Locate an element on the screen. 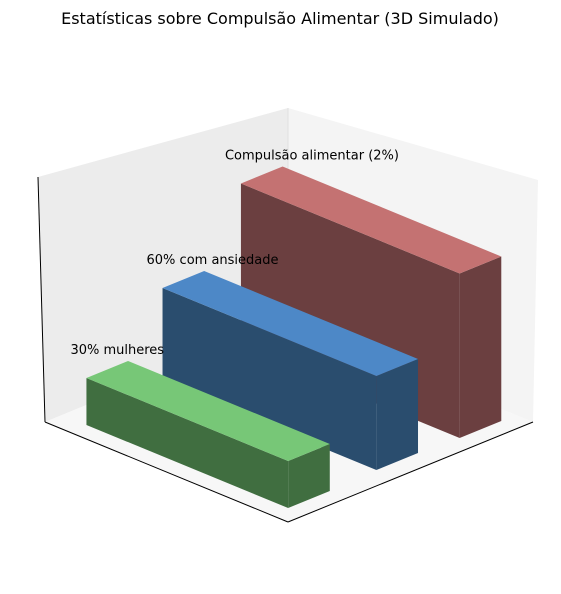 The width and height of the screenshot is (561, 594). z-axis is located at coordinates (41, 299).